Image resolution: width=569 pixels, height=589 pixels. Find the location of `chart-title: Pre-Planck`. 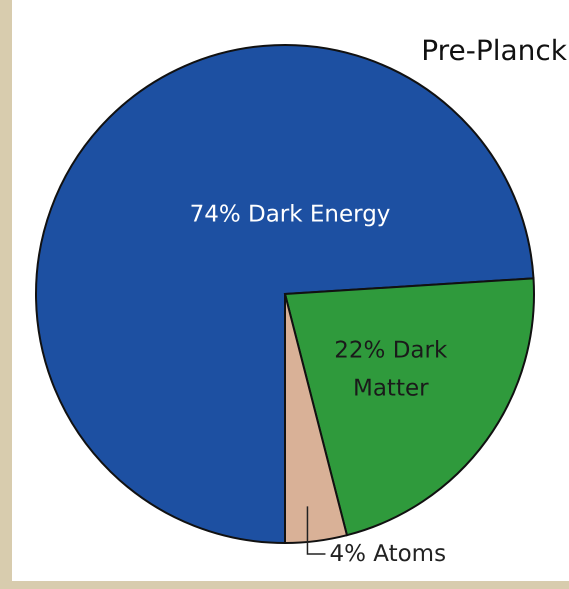

chart-title: Pre-Planck is located at coordinates (494, 50).